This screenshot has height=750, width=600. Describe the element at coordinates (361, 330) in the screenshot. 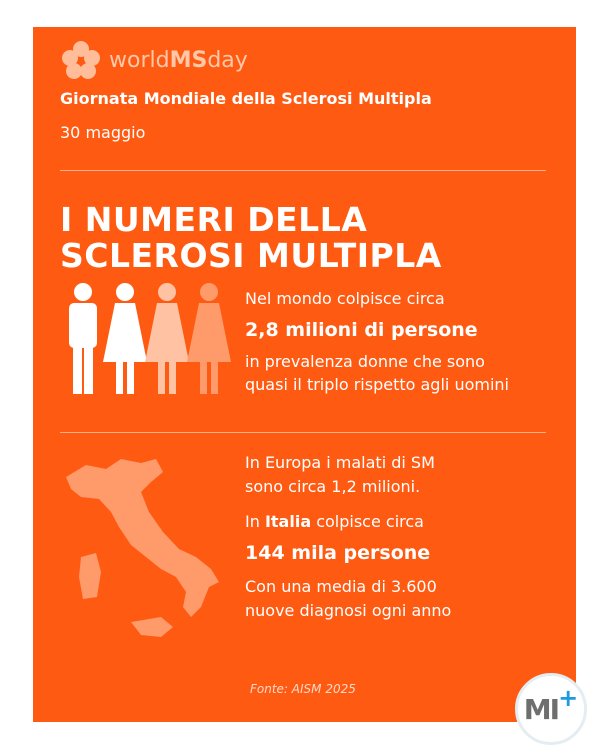

I see `world-highlight: 2,8 milioni di persone` at that location.